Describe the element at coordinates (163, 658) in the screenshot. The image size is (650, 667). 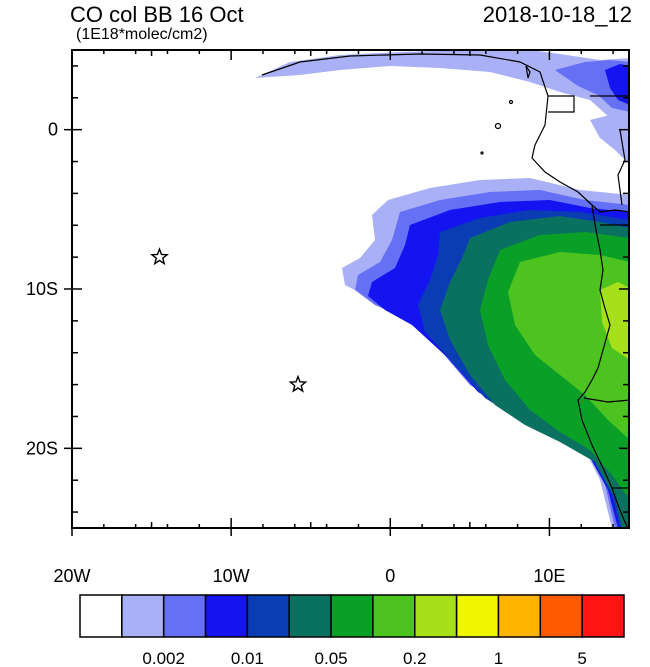
I see `colorbar-label: 0.002` at that location.